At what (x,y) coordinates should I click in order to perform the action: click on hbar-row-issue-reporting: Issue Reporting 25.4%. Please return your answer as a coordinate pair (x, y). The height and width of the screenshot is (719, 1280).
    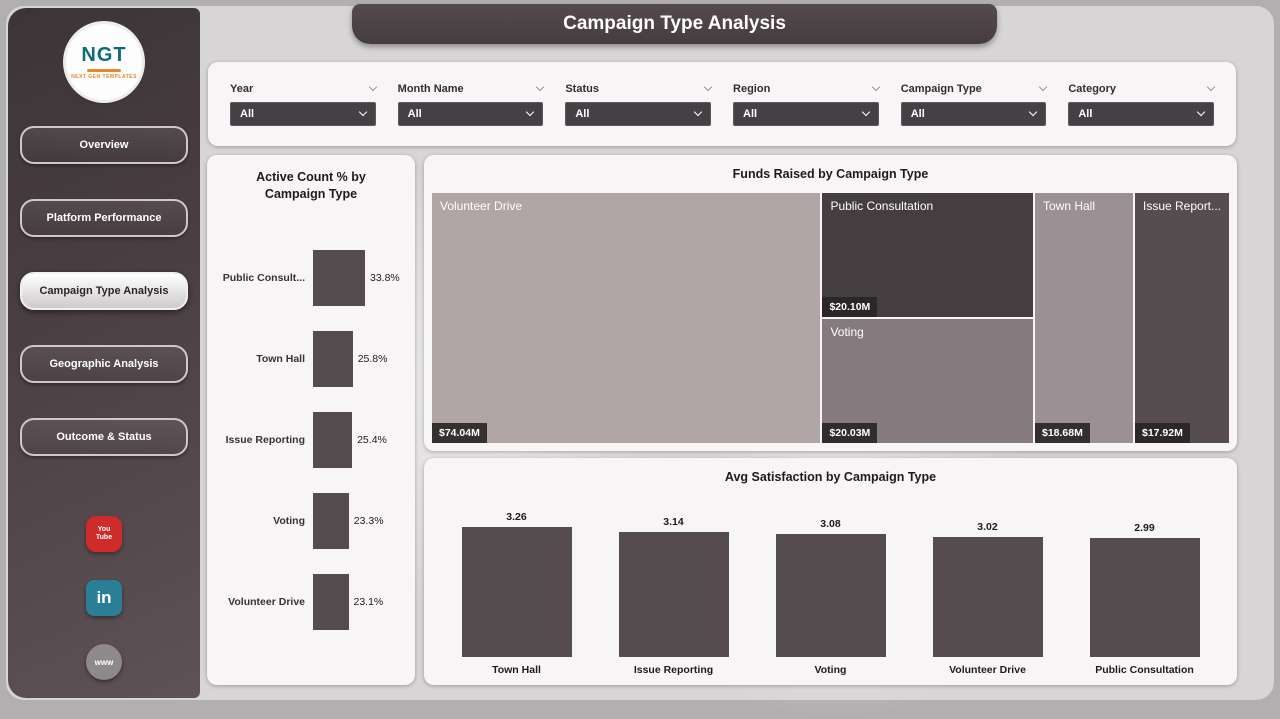
    Looking at the image, I should click on (312, 439).